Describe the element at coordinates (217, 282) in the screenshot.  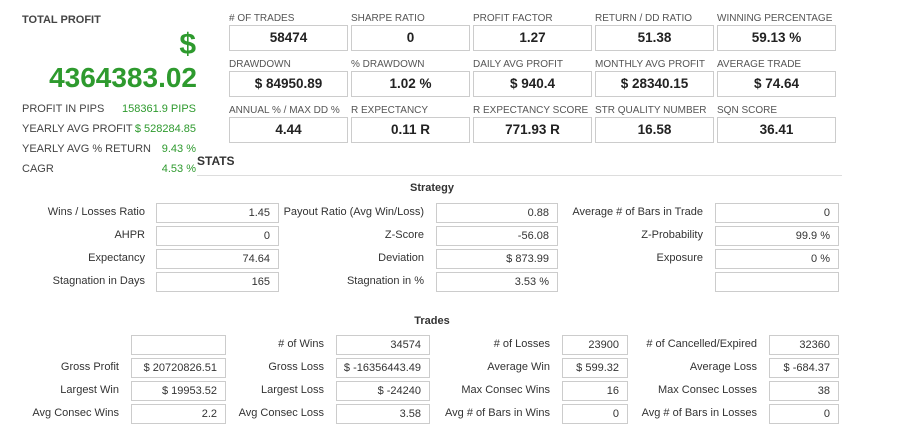
I see `stat-value: 165` at that location.